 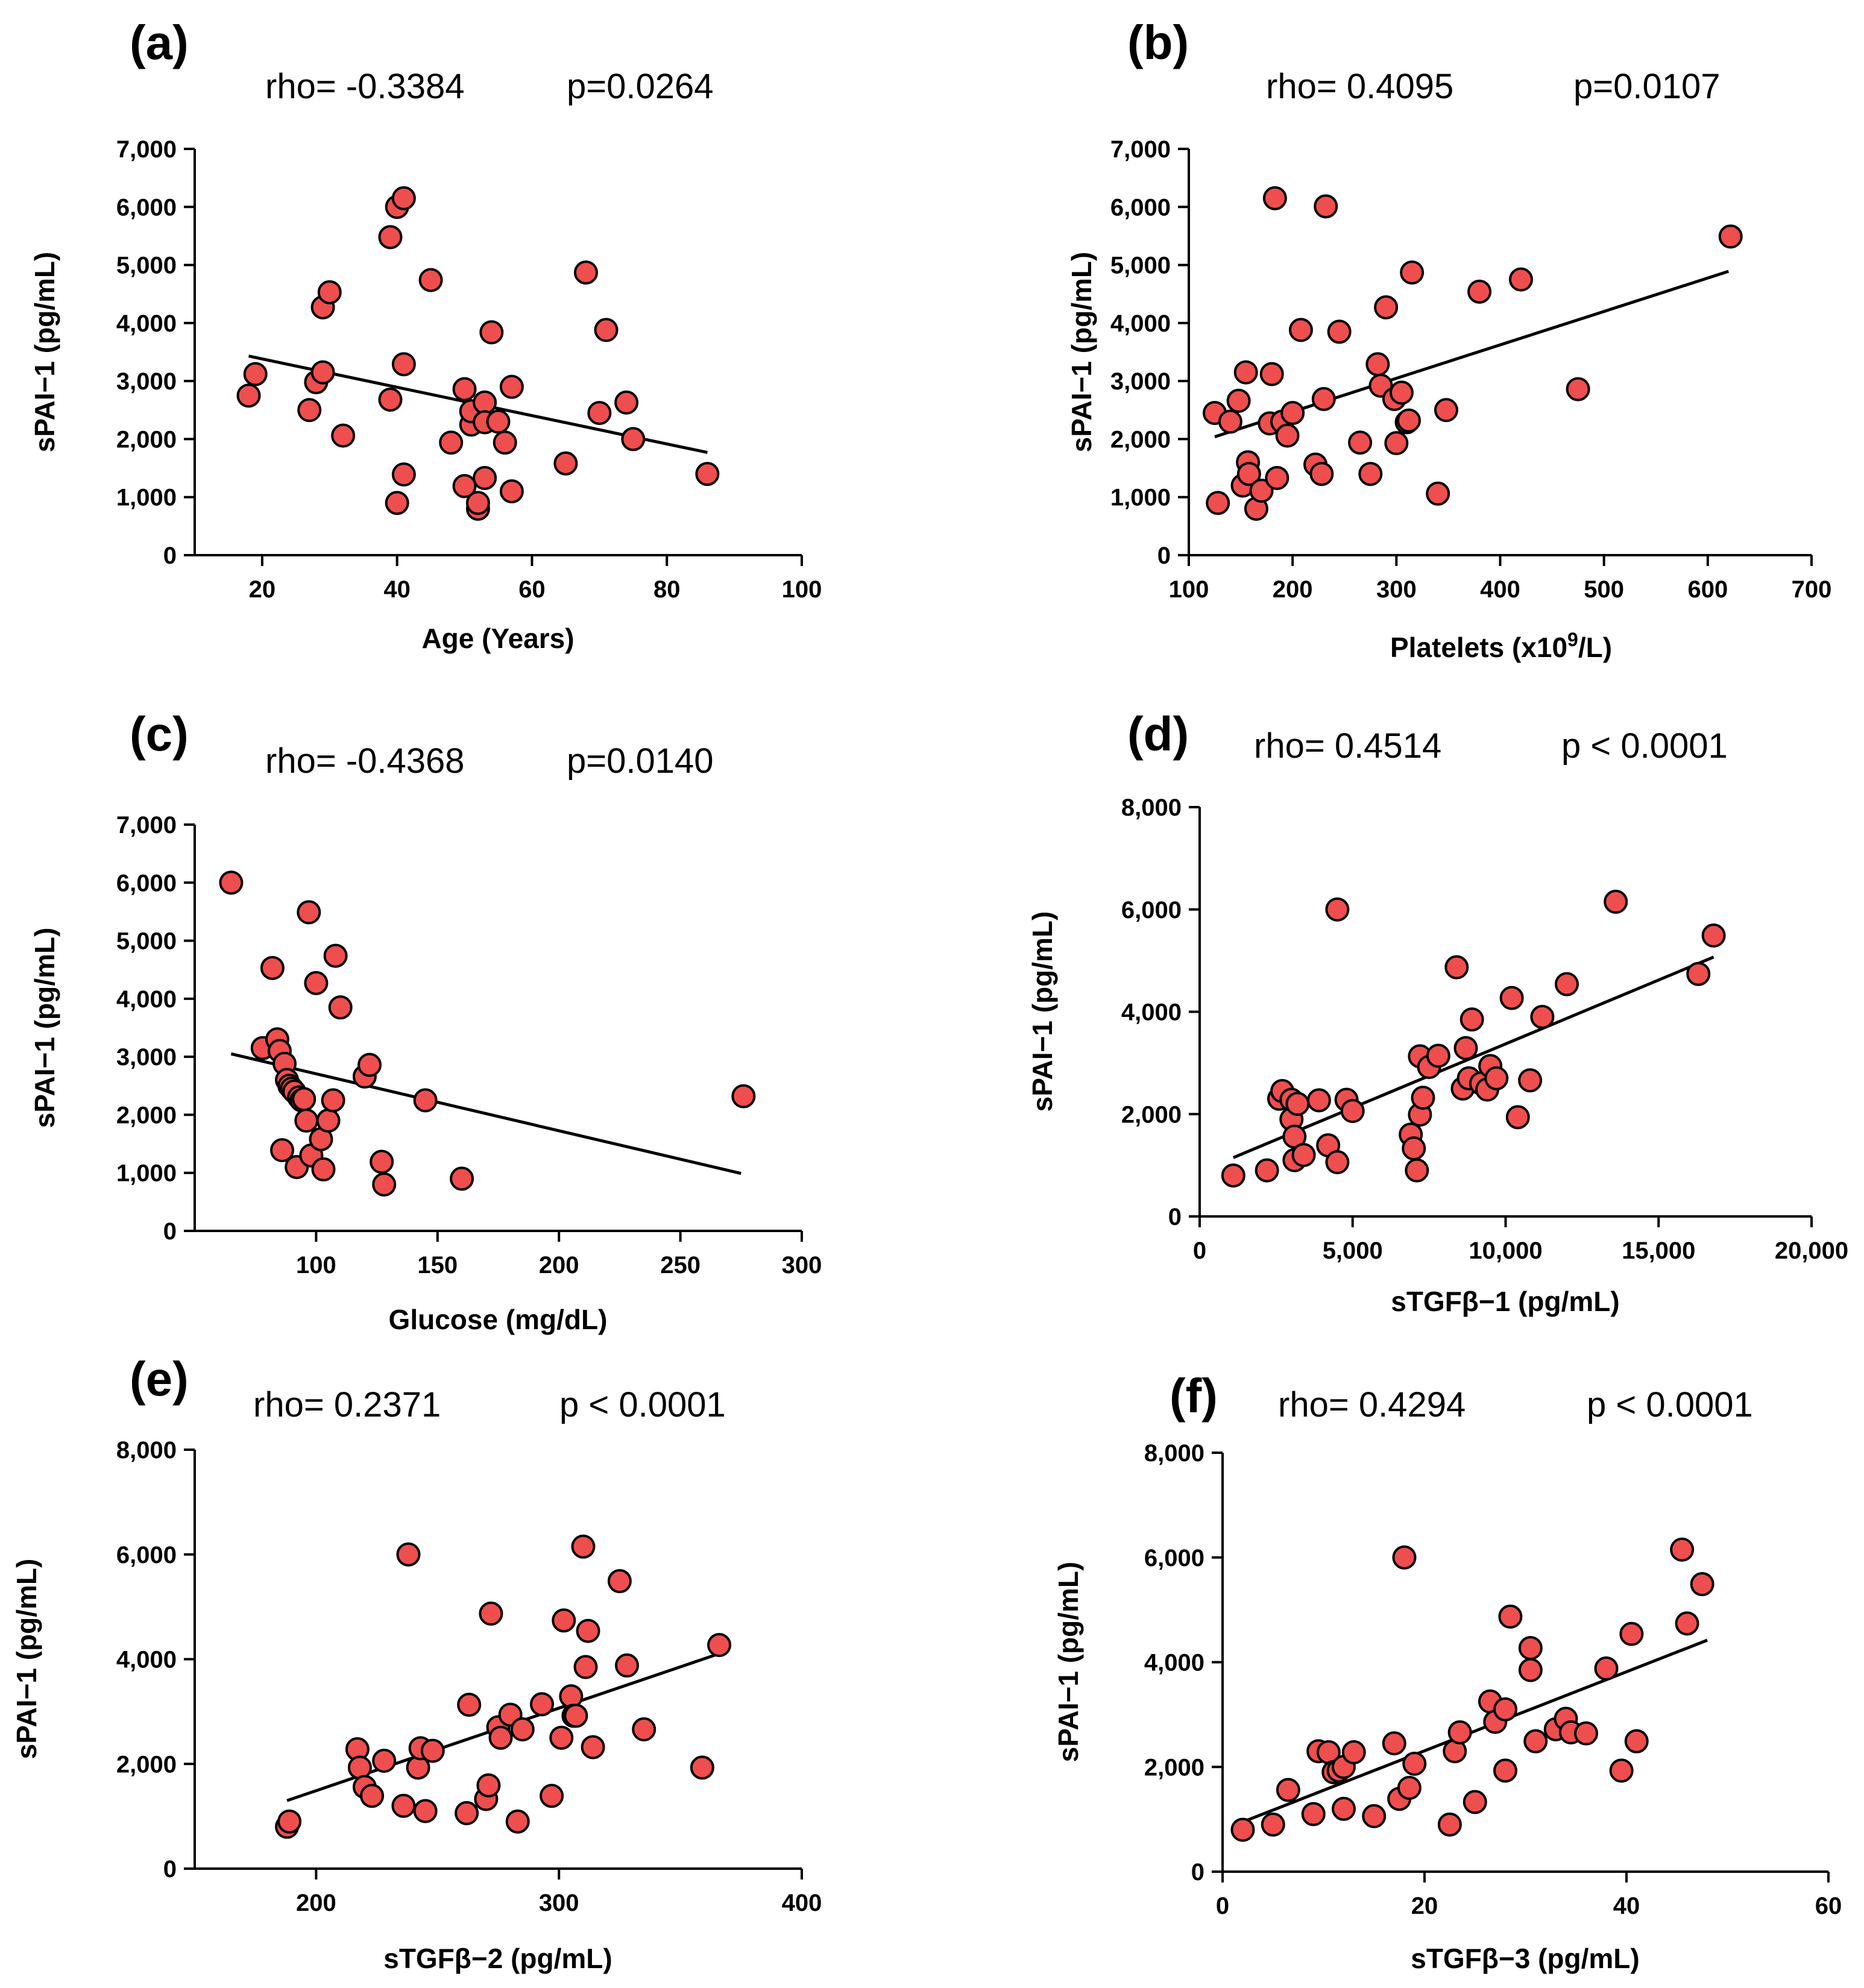 What do you see at coordinates (1223, 1906) in the screenshot?
I see `x-tick-label: 0` at bounding box center [1223, 1906].